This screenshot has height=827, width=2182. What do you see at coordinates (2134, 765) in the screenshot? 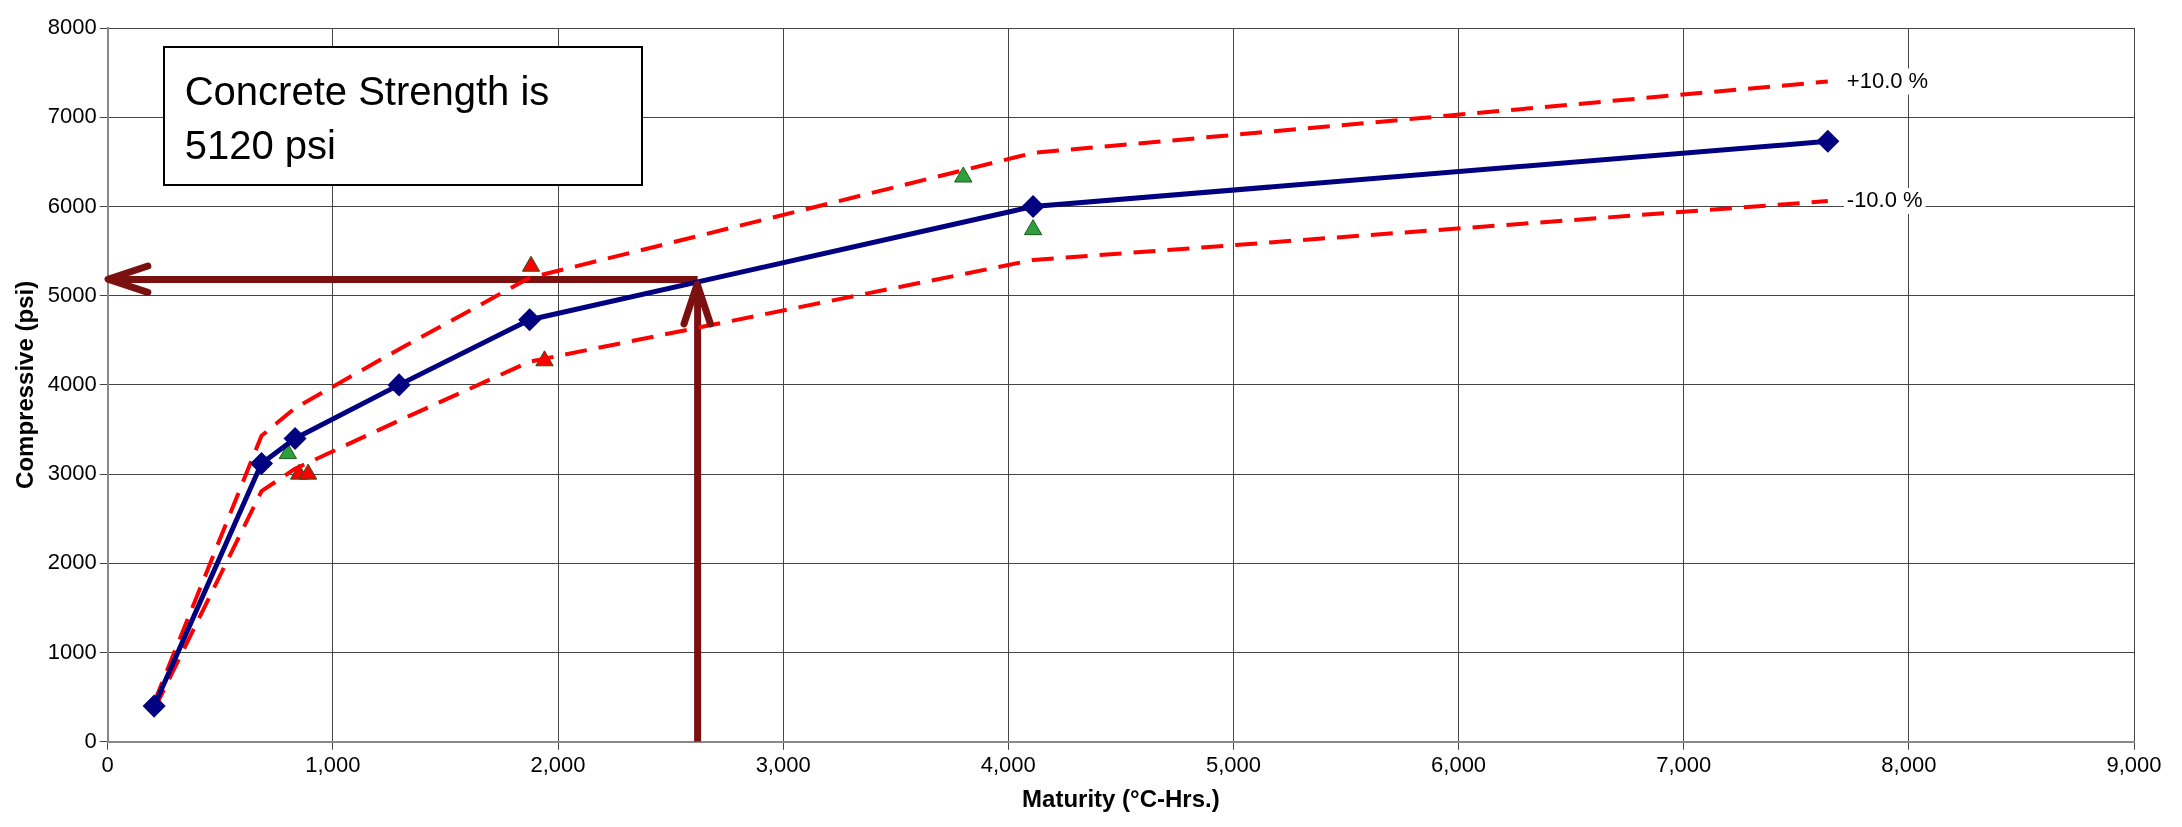
I see `x-tick-label: 9,000` at bounding box center [2134, 765].